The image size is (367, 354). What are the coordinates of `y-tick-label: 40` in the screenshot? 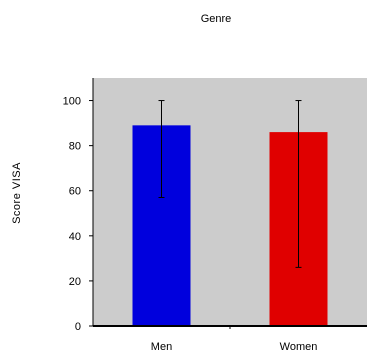 It's located at (75, 237).